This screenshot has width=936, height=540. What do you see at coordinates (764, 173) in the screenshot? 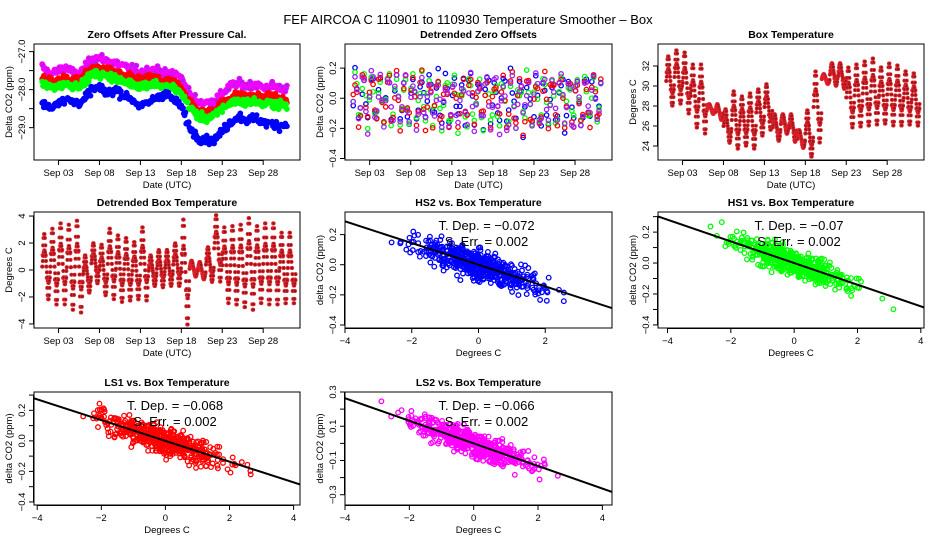
I see `x-tick-label: Sep 13` at bounding box center [764, 173].